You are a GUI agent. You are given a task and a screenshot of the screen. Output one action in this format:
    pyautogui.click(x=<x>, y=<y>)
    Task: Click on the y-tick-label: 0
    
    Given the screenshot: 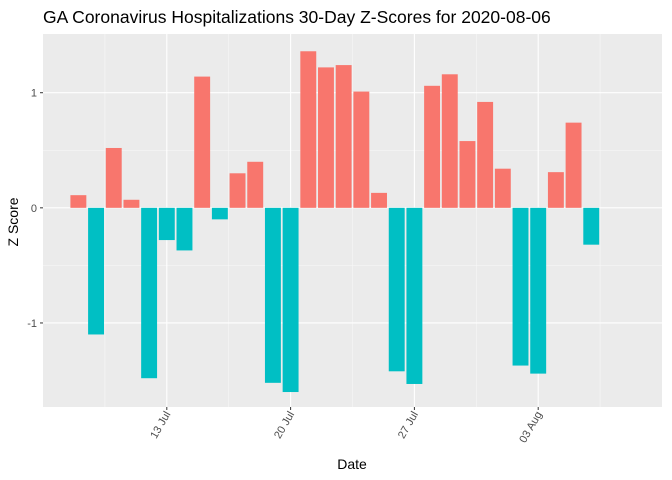 What is the action you would take?
    pyautogui.click(x=34, y=209)
    